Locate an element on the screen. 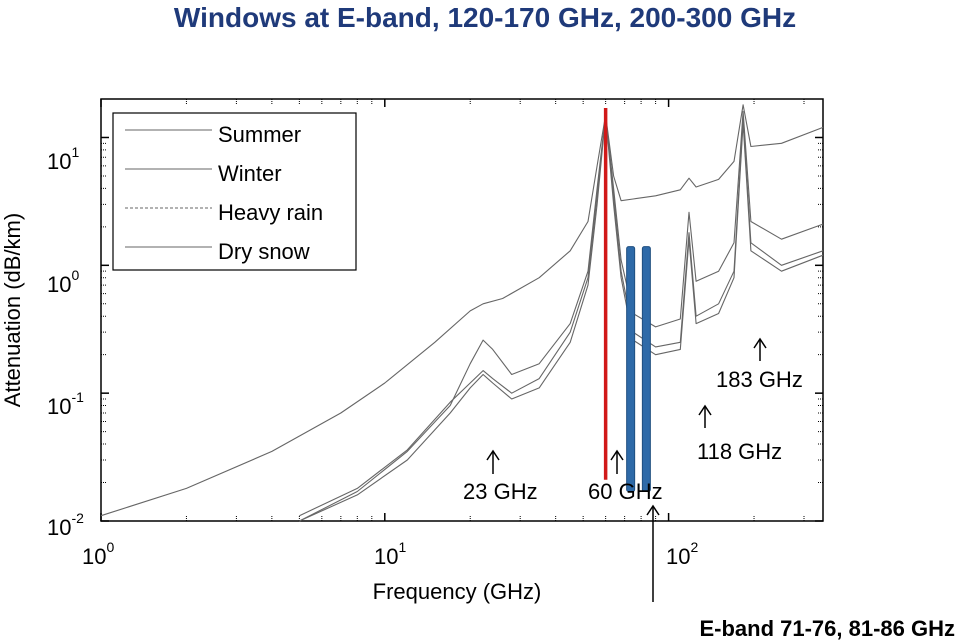 This screenshot has height=642, width=959. legend-label-dry-snow: Dry snow is located at coordinates (264, 251).